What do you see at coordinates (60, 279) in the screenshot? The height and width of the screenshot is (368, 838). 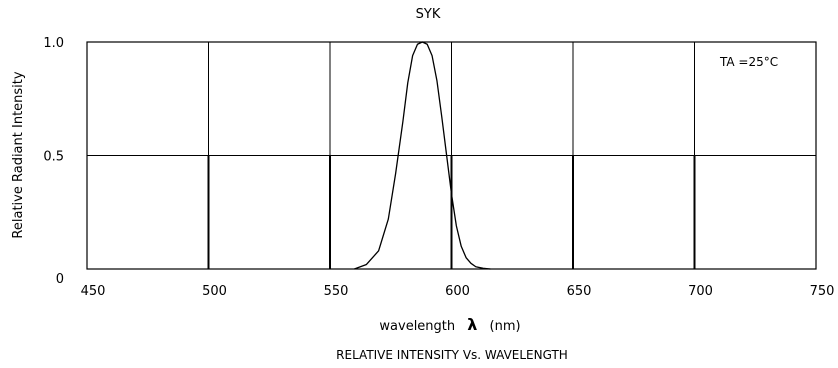 I see `y-tick-label: 0` at bounding box center [60, 279].